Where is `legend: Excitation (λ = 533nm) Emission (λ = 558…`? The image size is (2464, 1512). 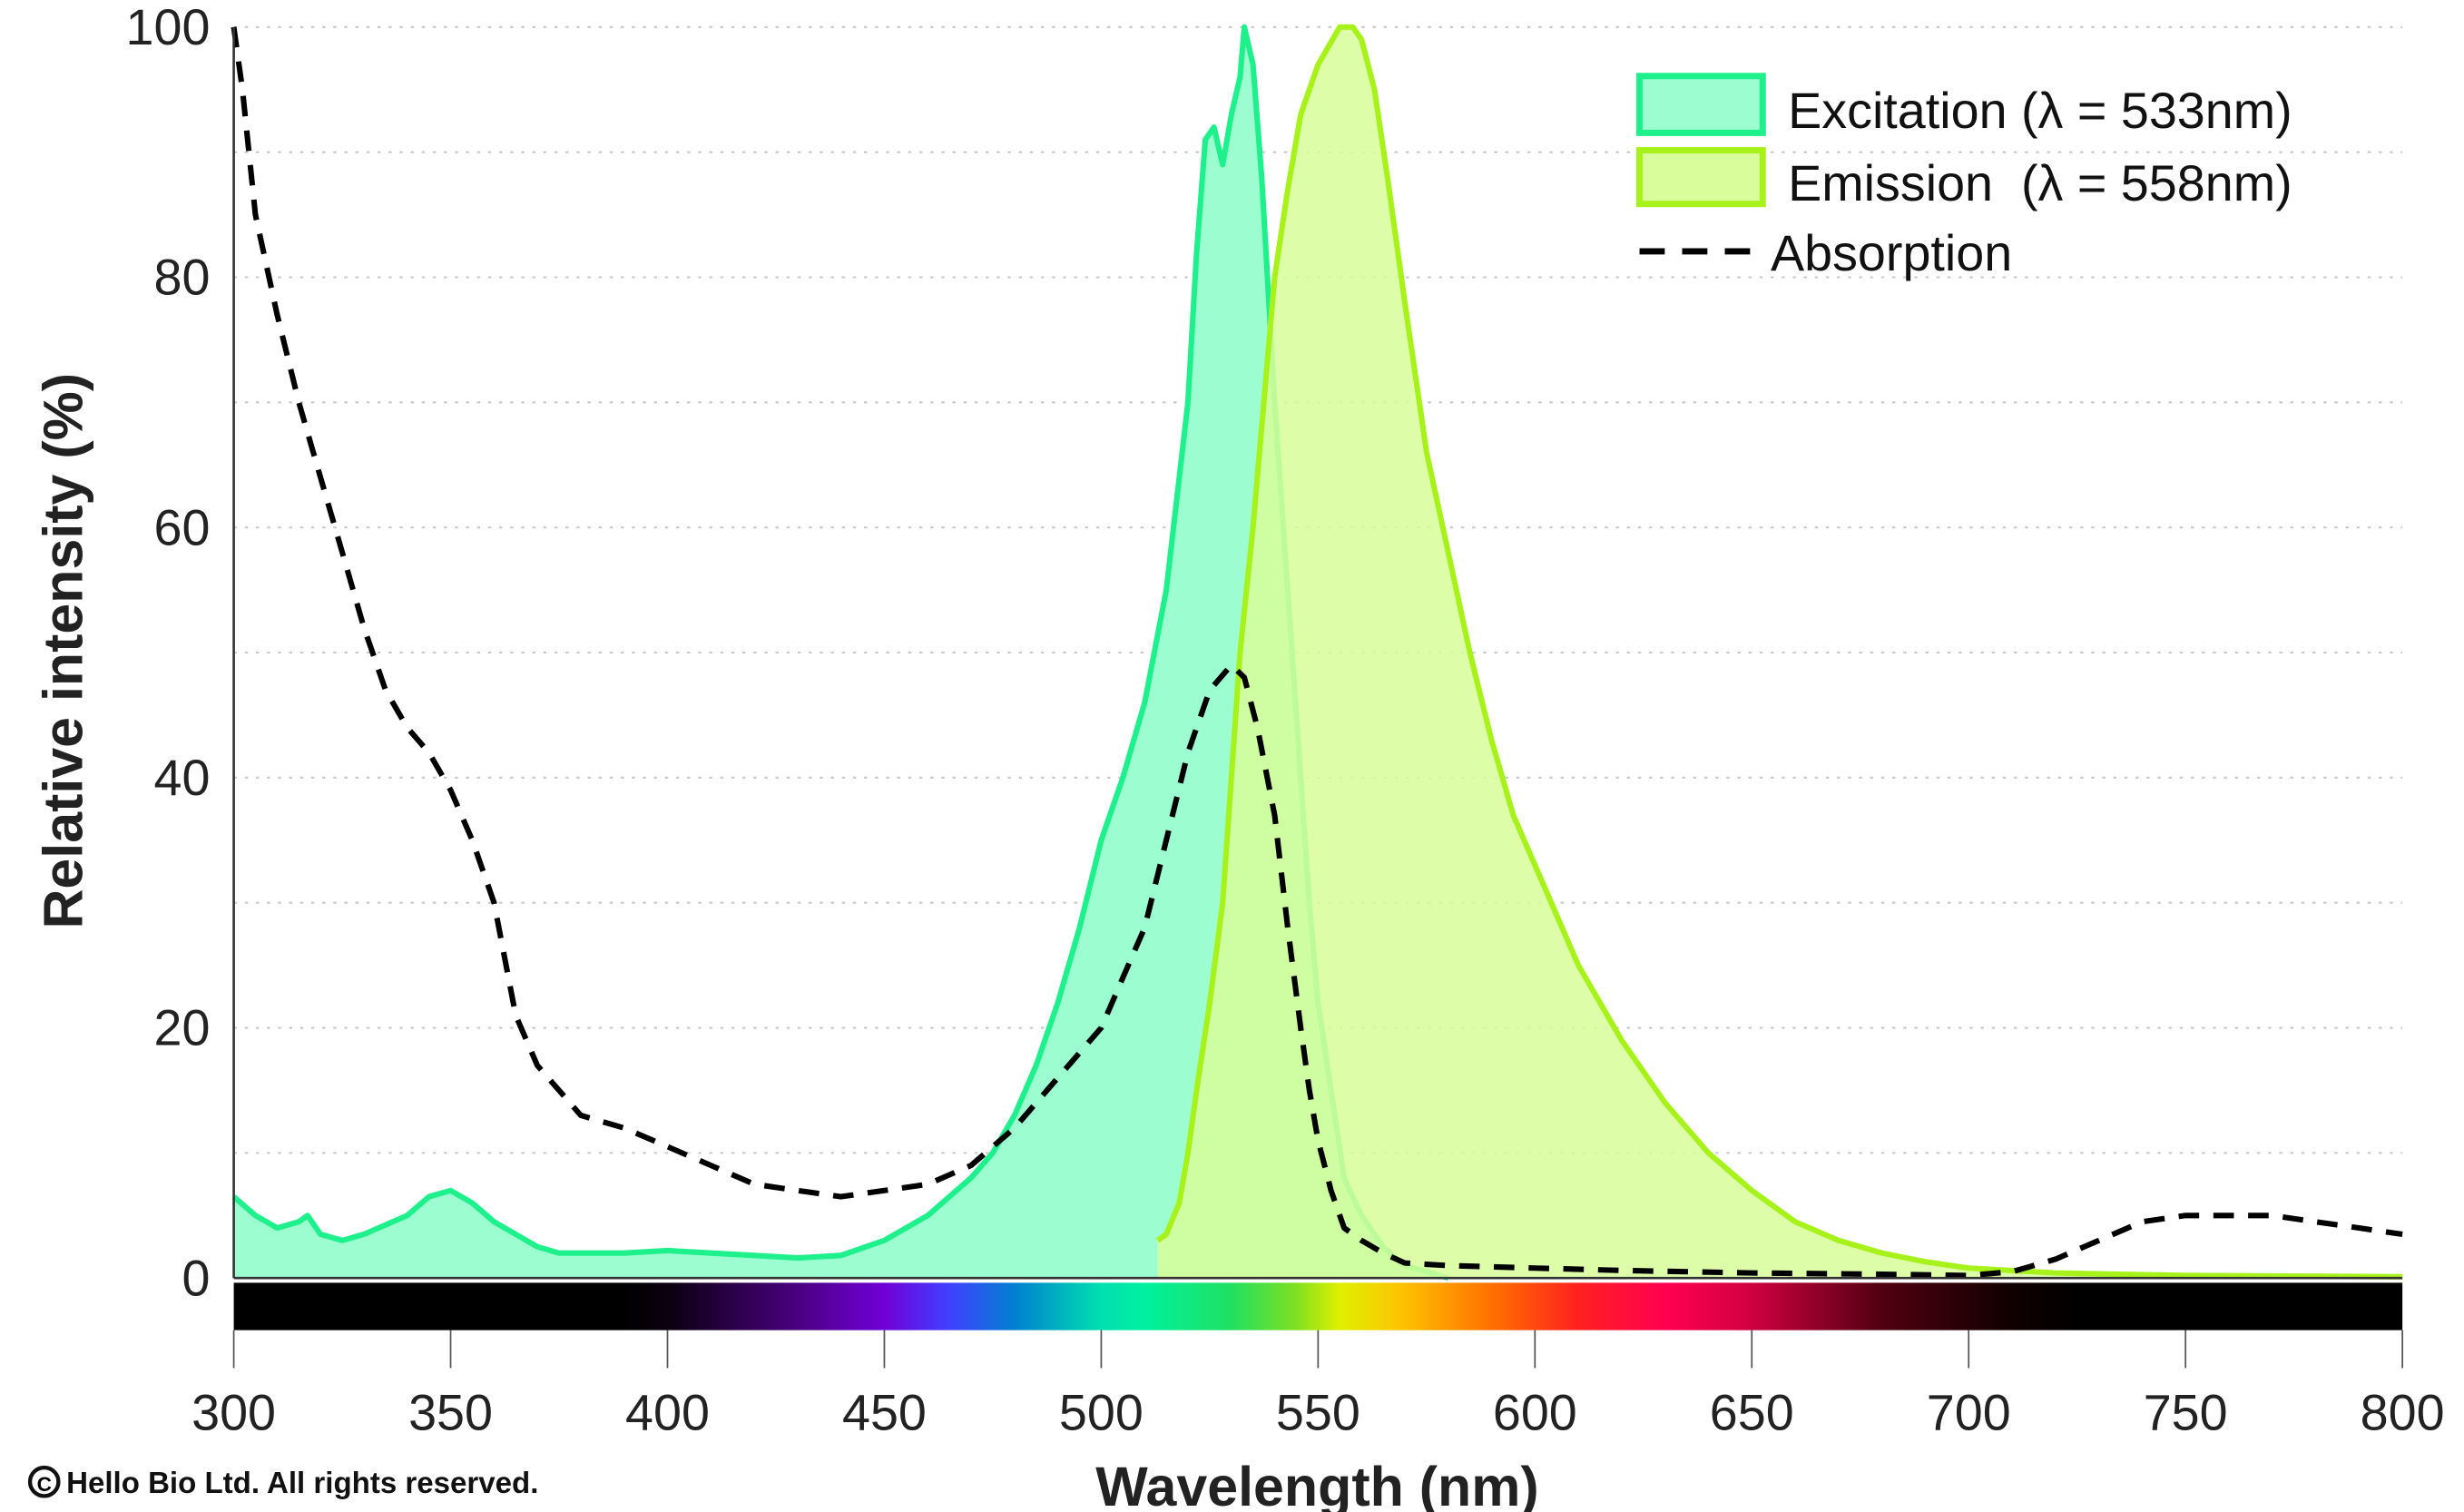
legend: Excitation (λ = 533nm) Emission (λ = 558… is located at coordinates (1964, 177).